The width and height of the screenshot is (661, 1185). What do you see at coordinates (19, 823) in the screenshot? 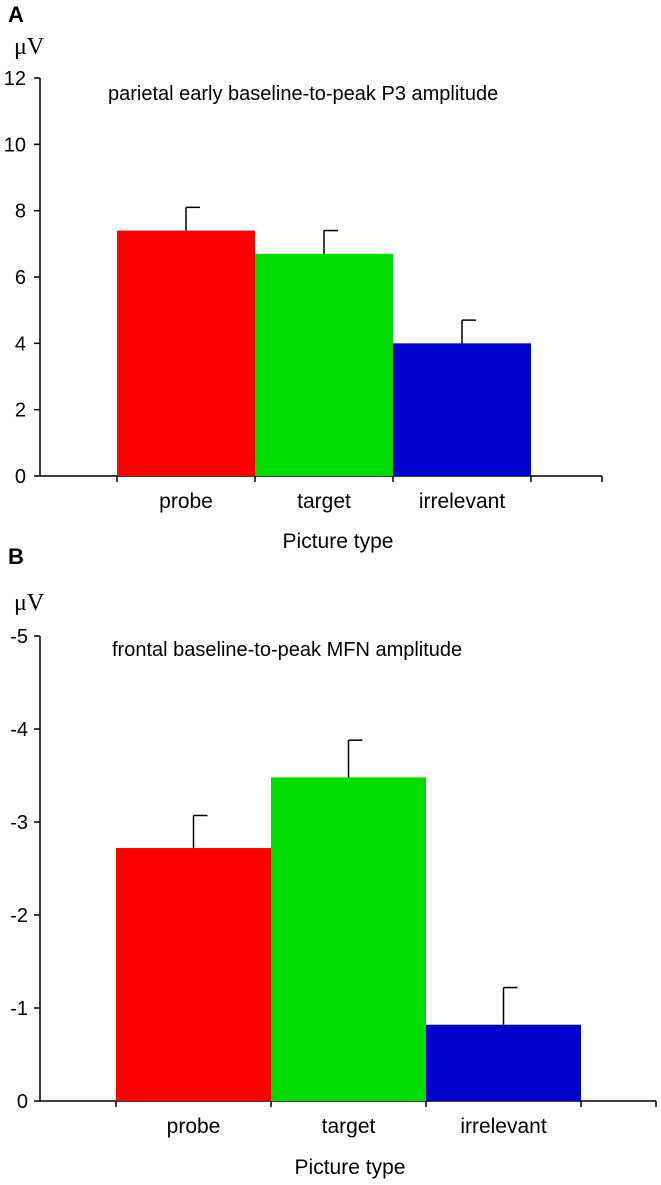
I see `y-tick-label: -3` at bounding box center [19, 823].